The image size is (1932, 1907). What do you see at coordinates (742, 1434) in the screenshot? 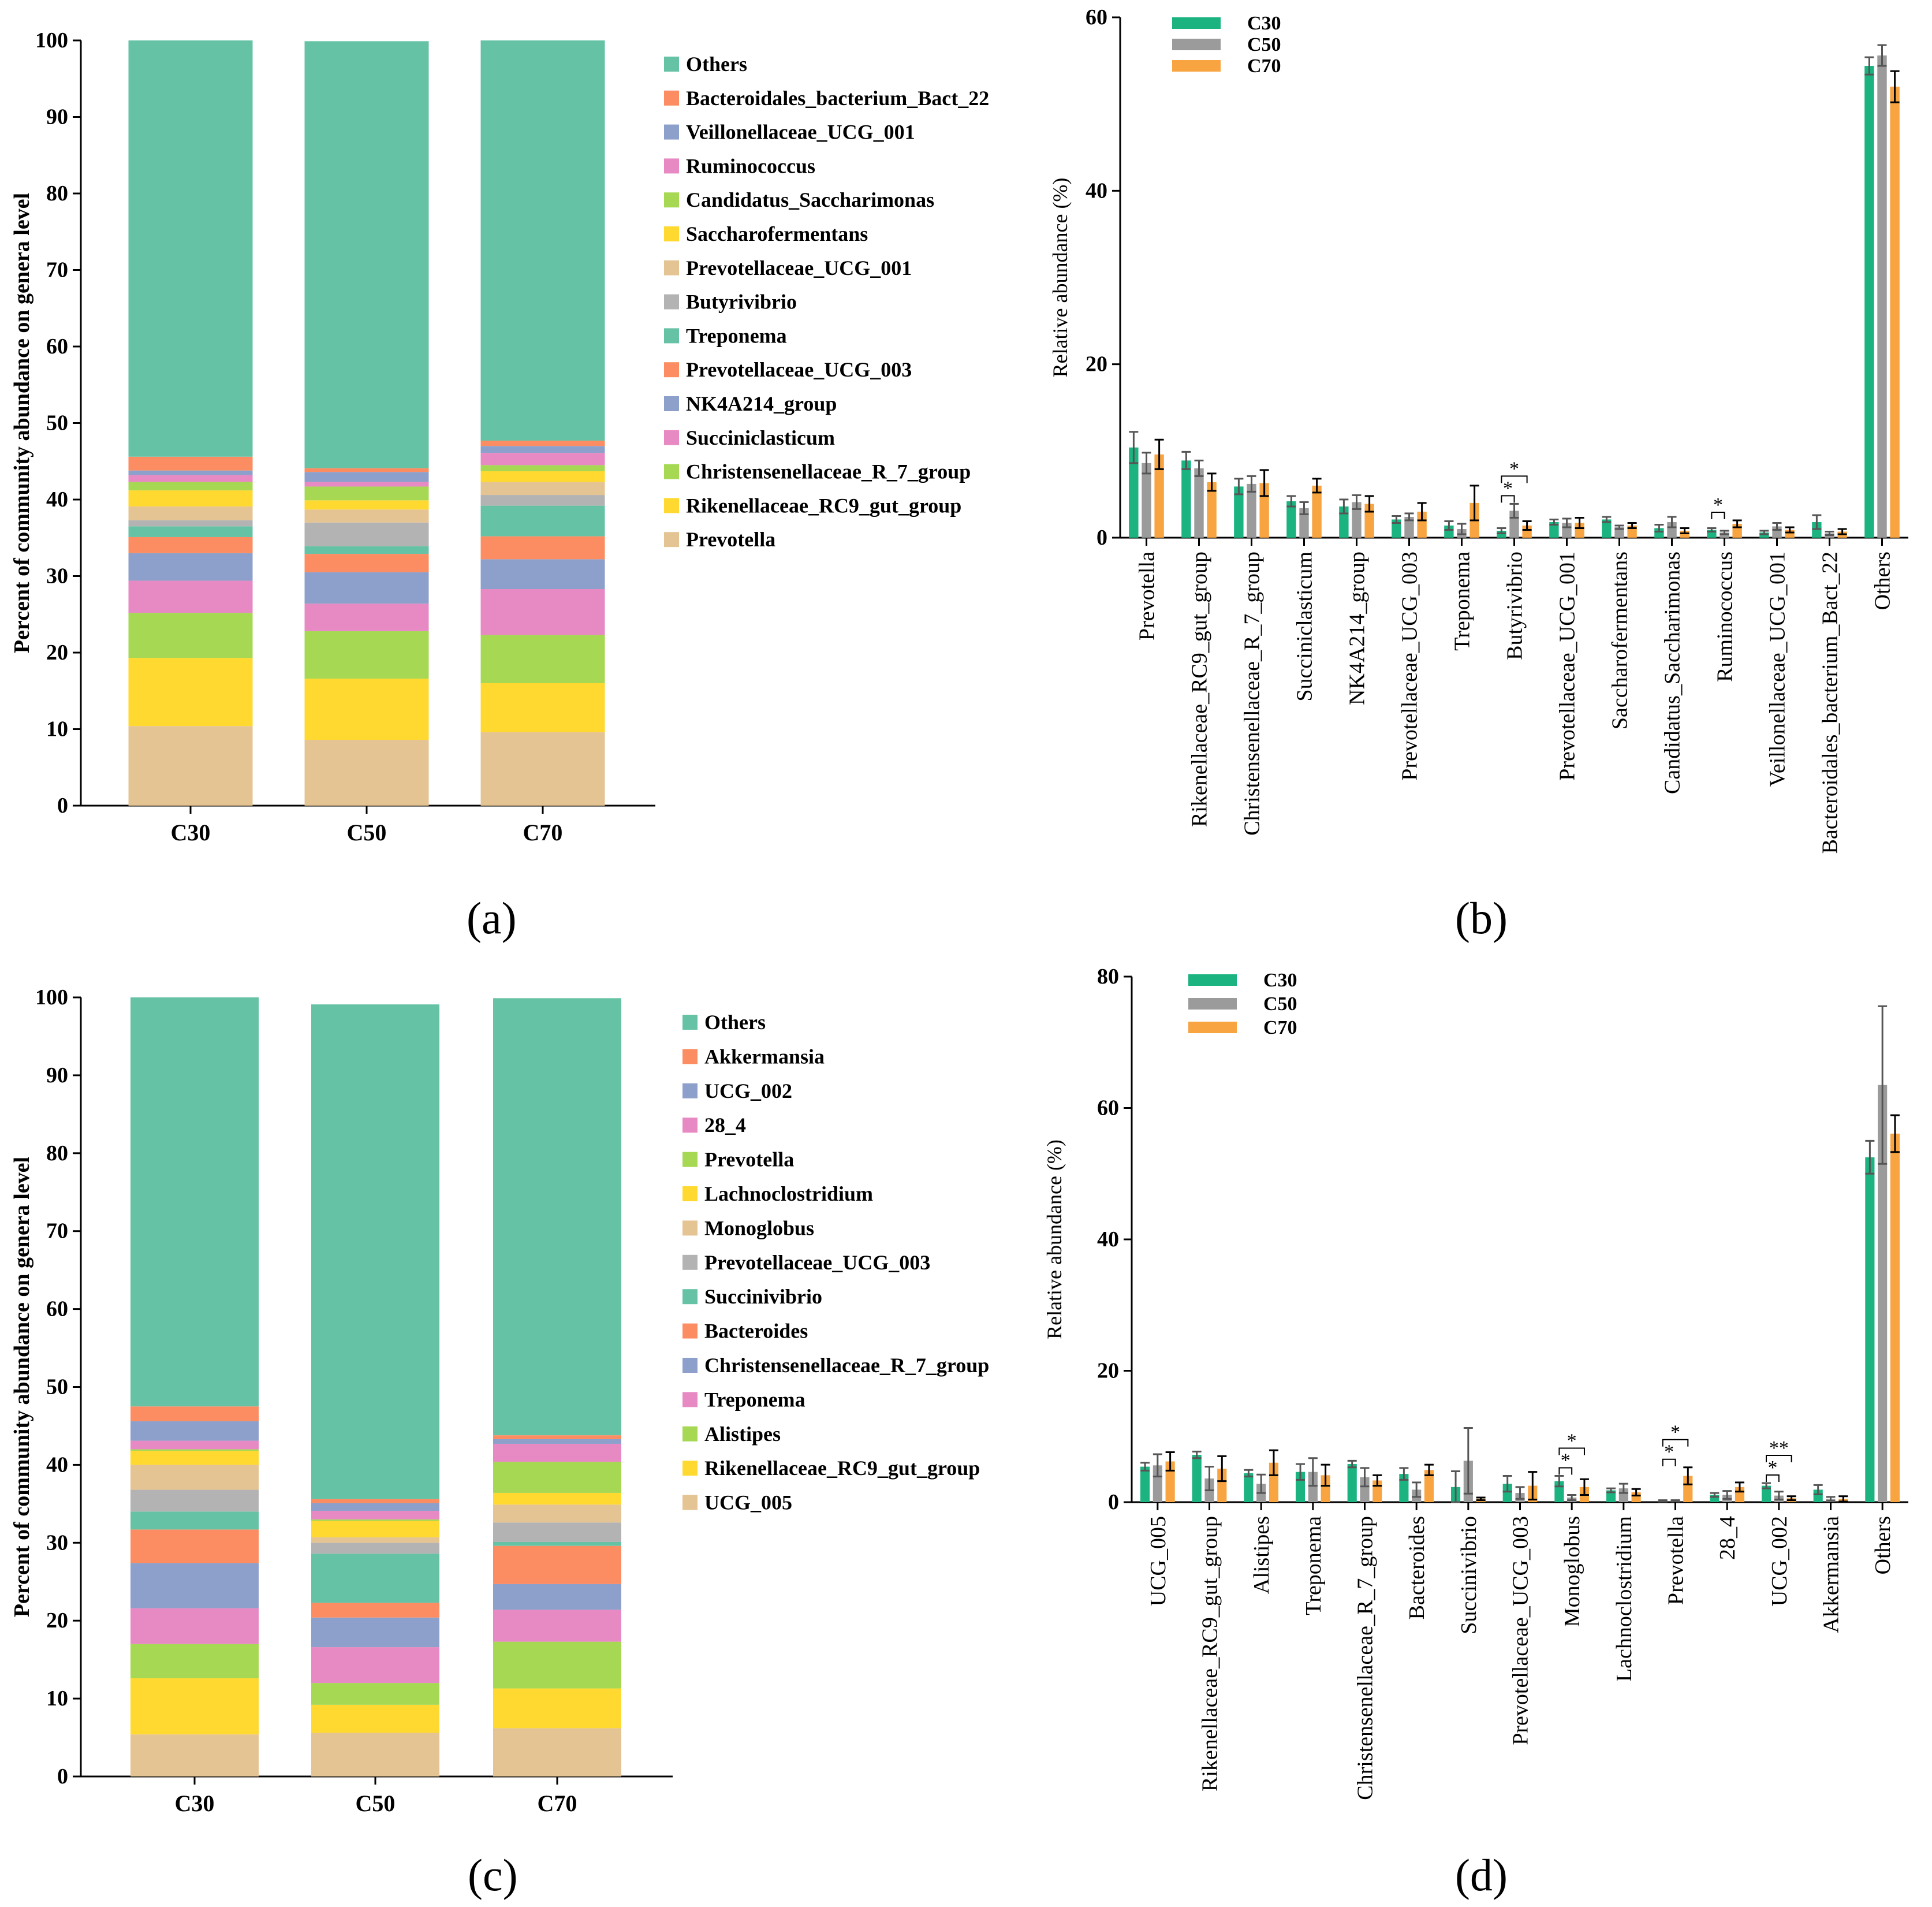
I see `legend-label: Alistipes` at bounding box center [742, 1434].